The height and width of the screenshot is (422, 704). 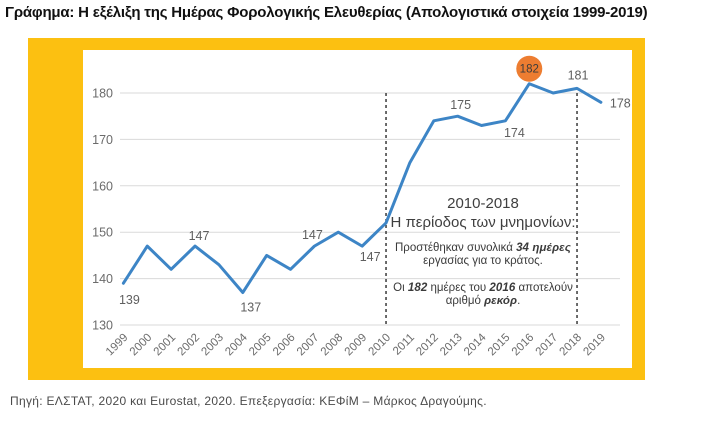 What do you see at coordinates (547, 345) in the screenshot?
I see `x-axis-tick-label: 2017` at bounding box center [547, 345].